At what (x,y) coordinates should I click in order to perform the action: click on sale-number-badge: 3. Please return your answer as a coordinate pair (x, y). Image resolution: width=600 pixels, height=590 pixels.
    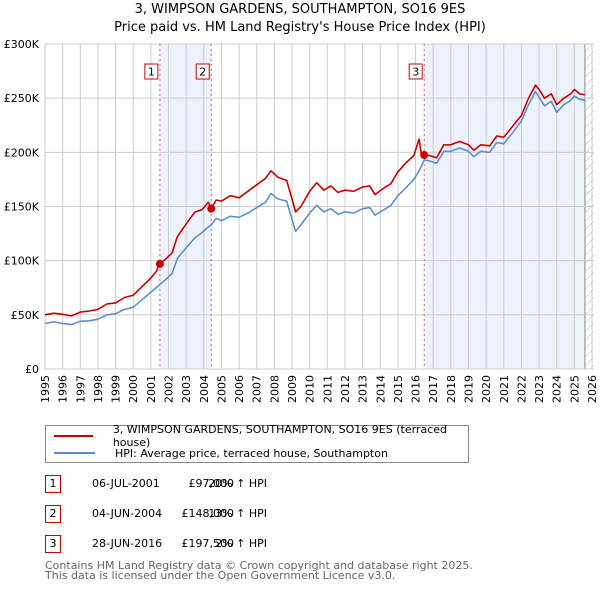
    Looking at the image, I should click on (53, 544).